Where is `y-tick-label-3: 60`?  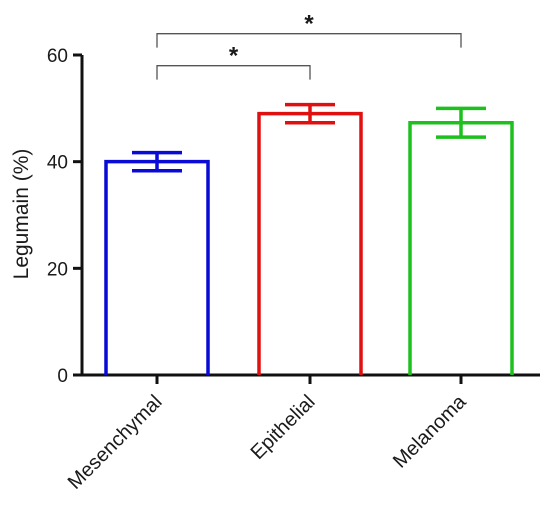 y-tick-label-3: 60 is located at coordinates (57, 56).